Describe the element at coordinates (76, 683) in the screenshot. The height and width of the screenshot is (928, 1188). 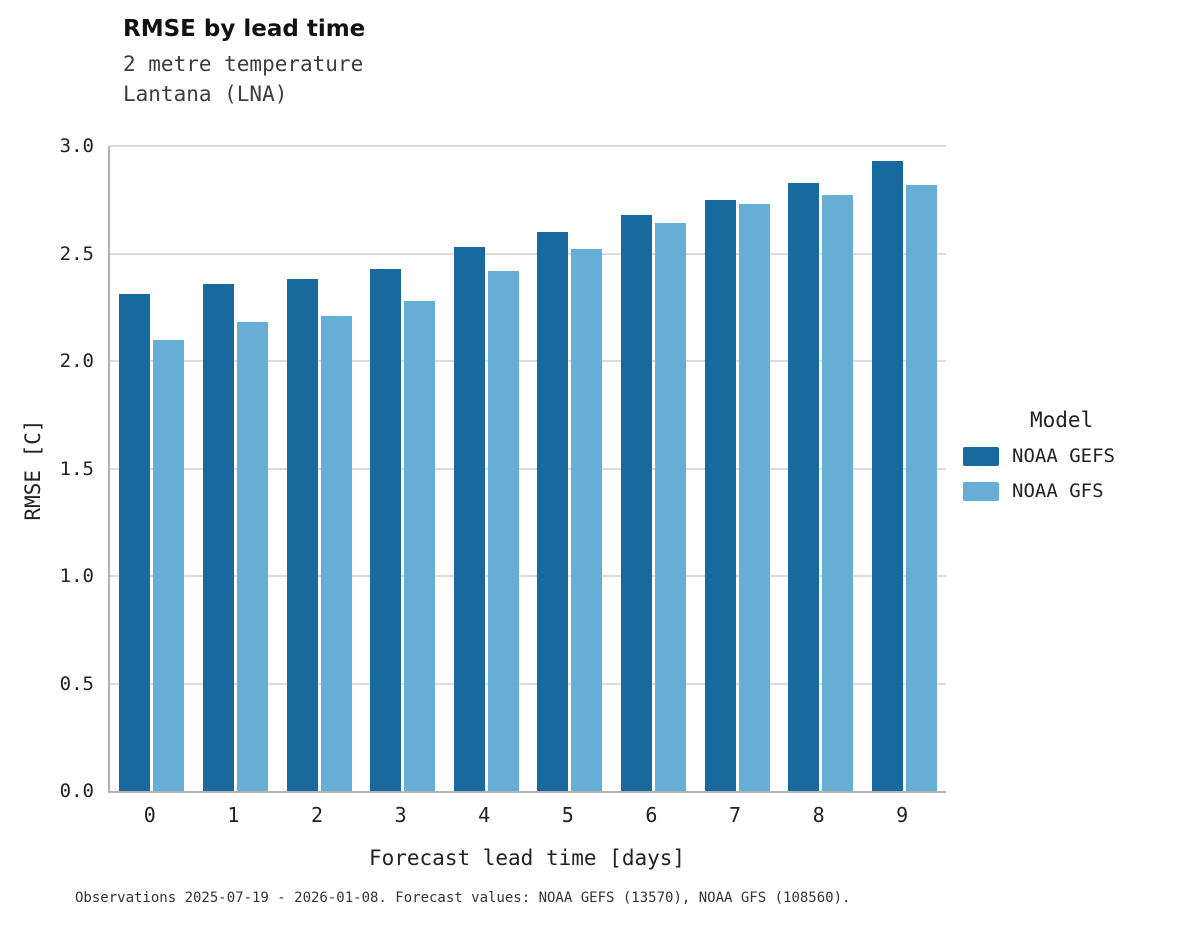
I see `y-tick-label-0.5: 0.5` at that location.